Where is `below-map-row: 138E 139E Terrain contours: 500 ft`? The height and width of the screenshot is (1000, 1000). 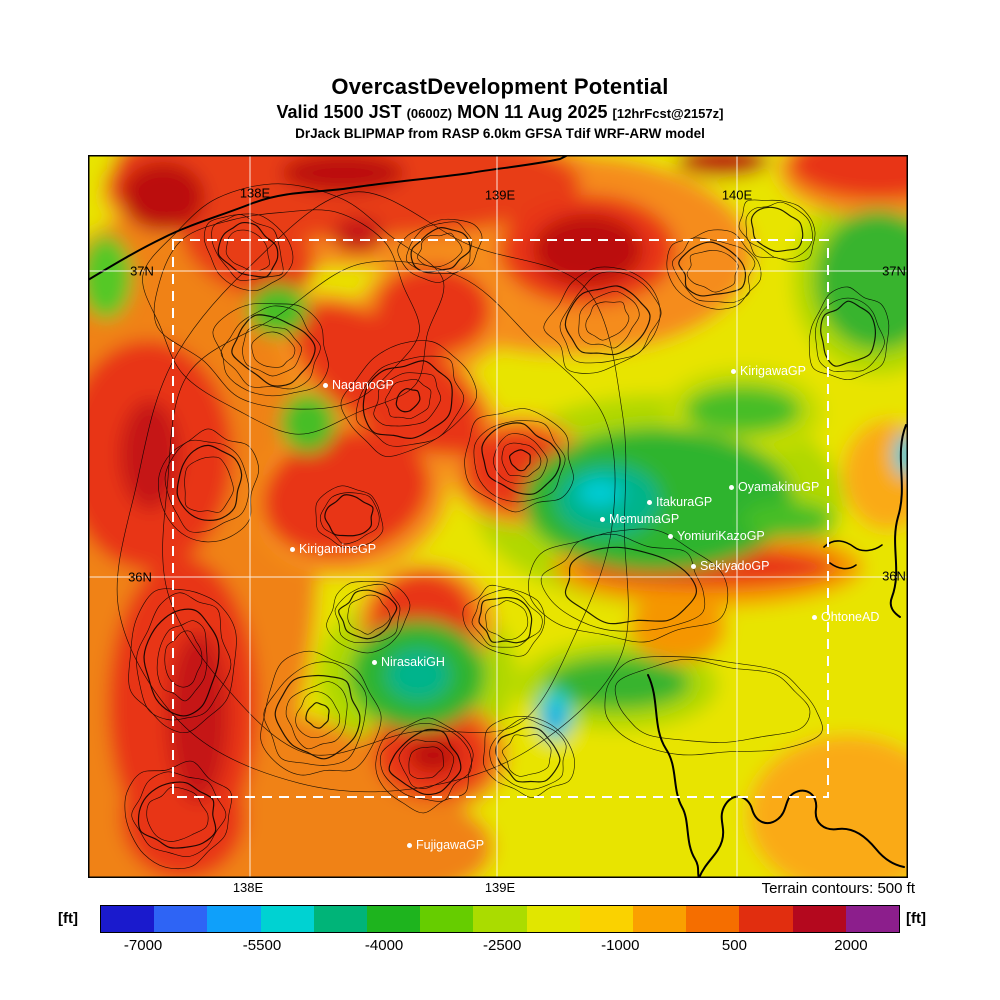 below-map-row: 138E 139E Terrain contours: 500 ft is located at coordinates (500, 889).